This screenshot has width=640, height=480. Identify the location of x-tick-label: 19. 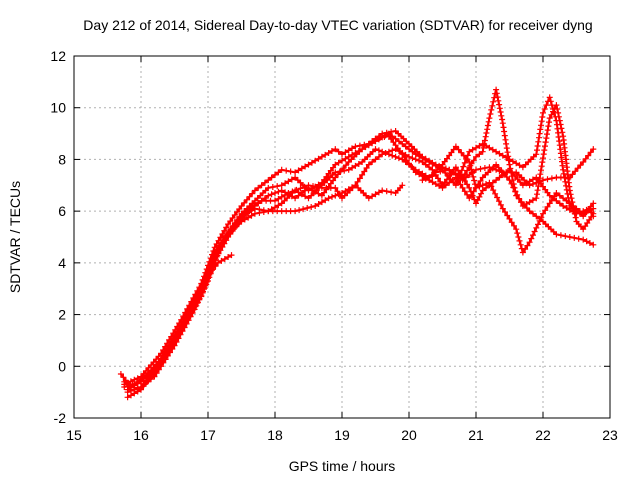
(342, 435).